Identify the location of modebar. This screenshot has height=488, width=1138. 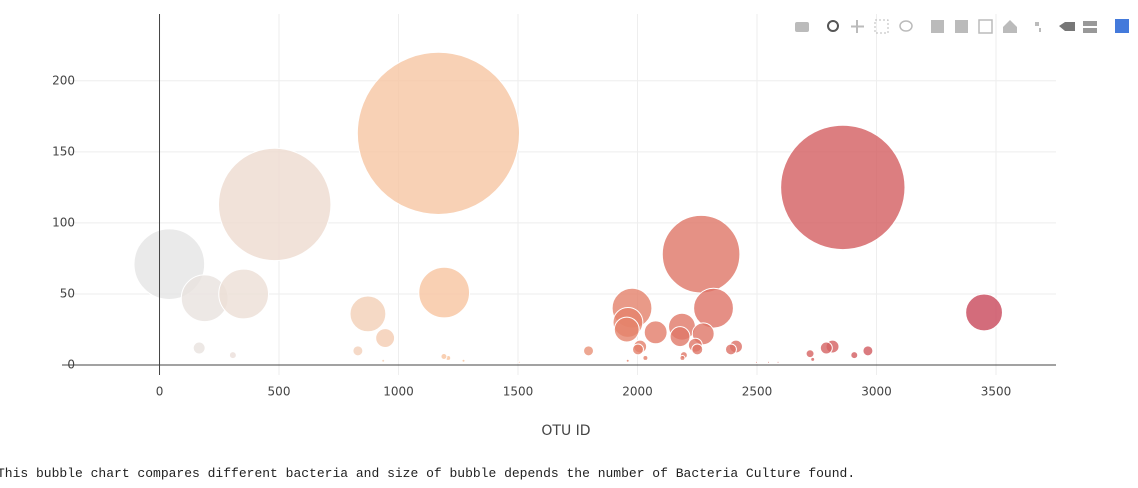
(962, 26).